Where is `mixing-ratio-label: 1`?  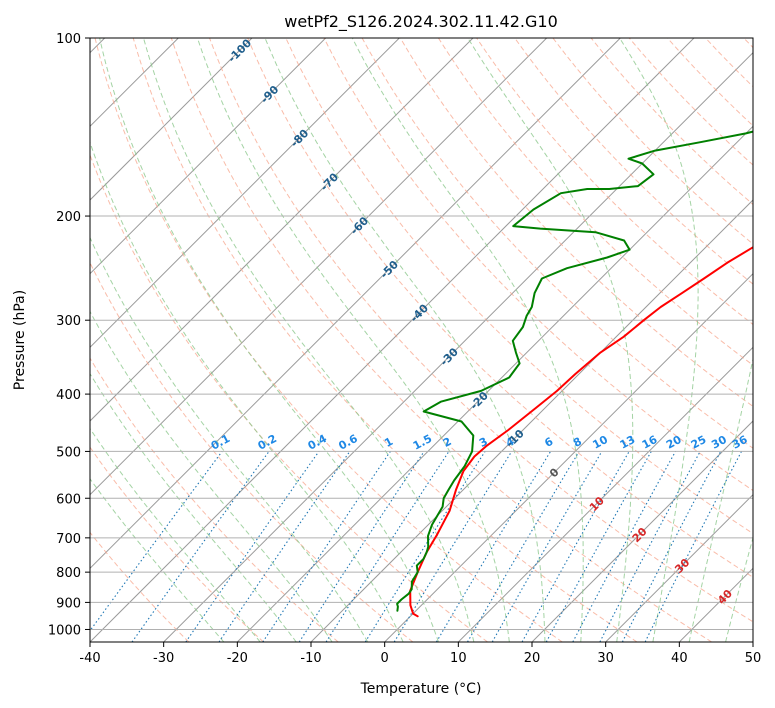 mixing-ratio-label: 1 is located at coordinates (388, 442).